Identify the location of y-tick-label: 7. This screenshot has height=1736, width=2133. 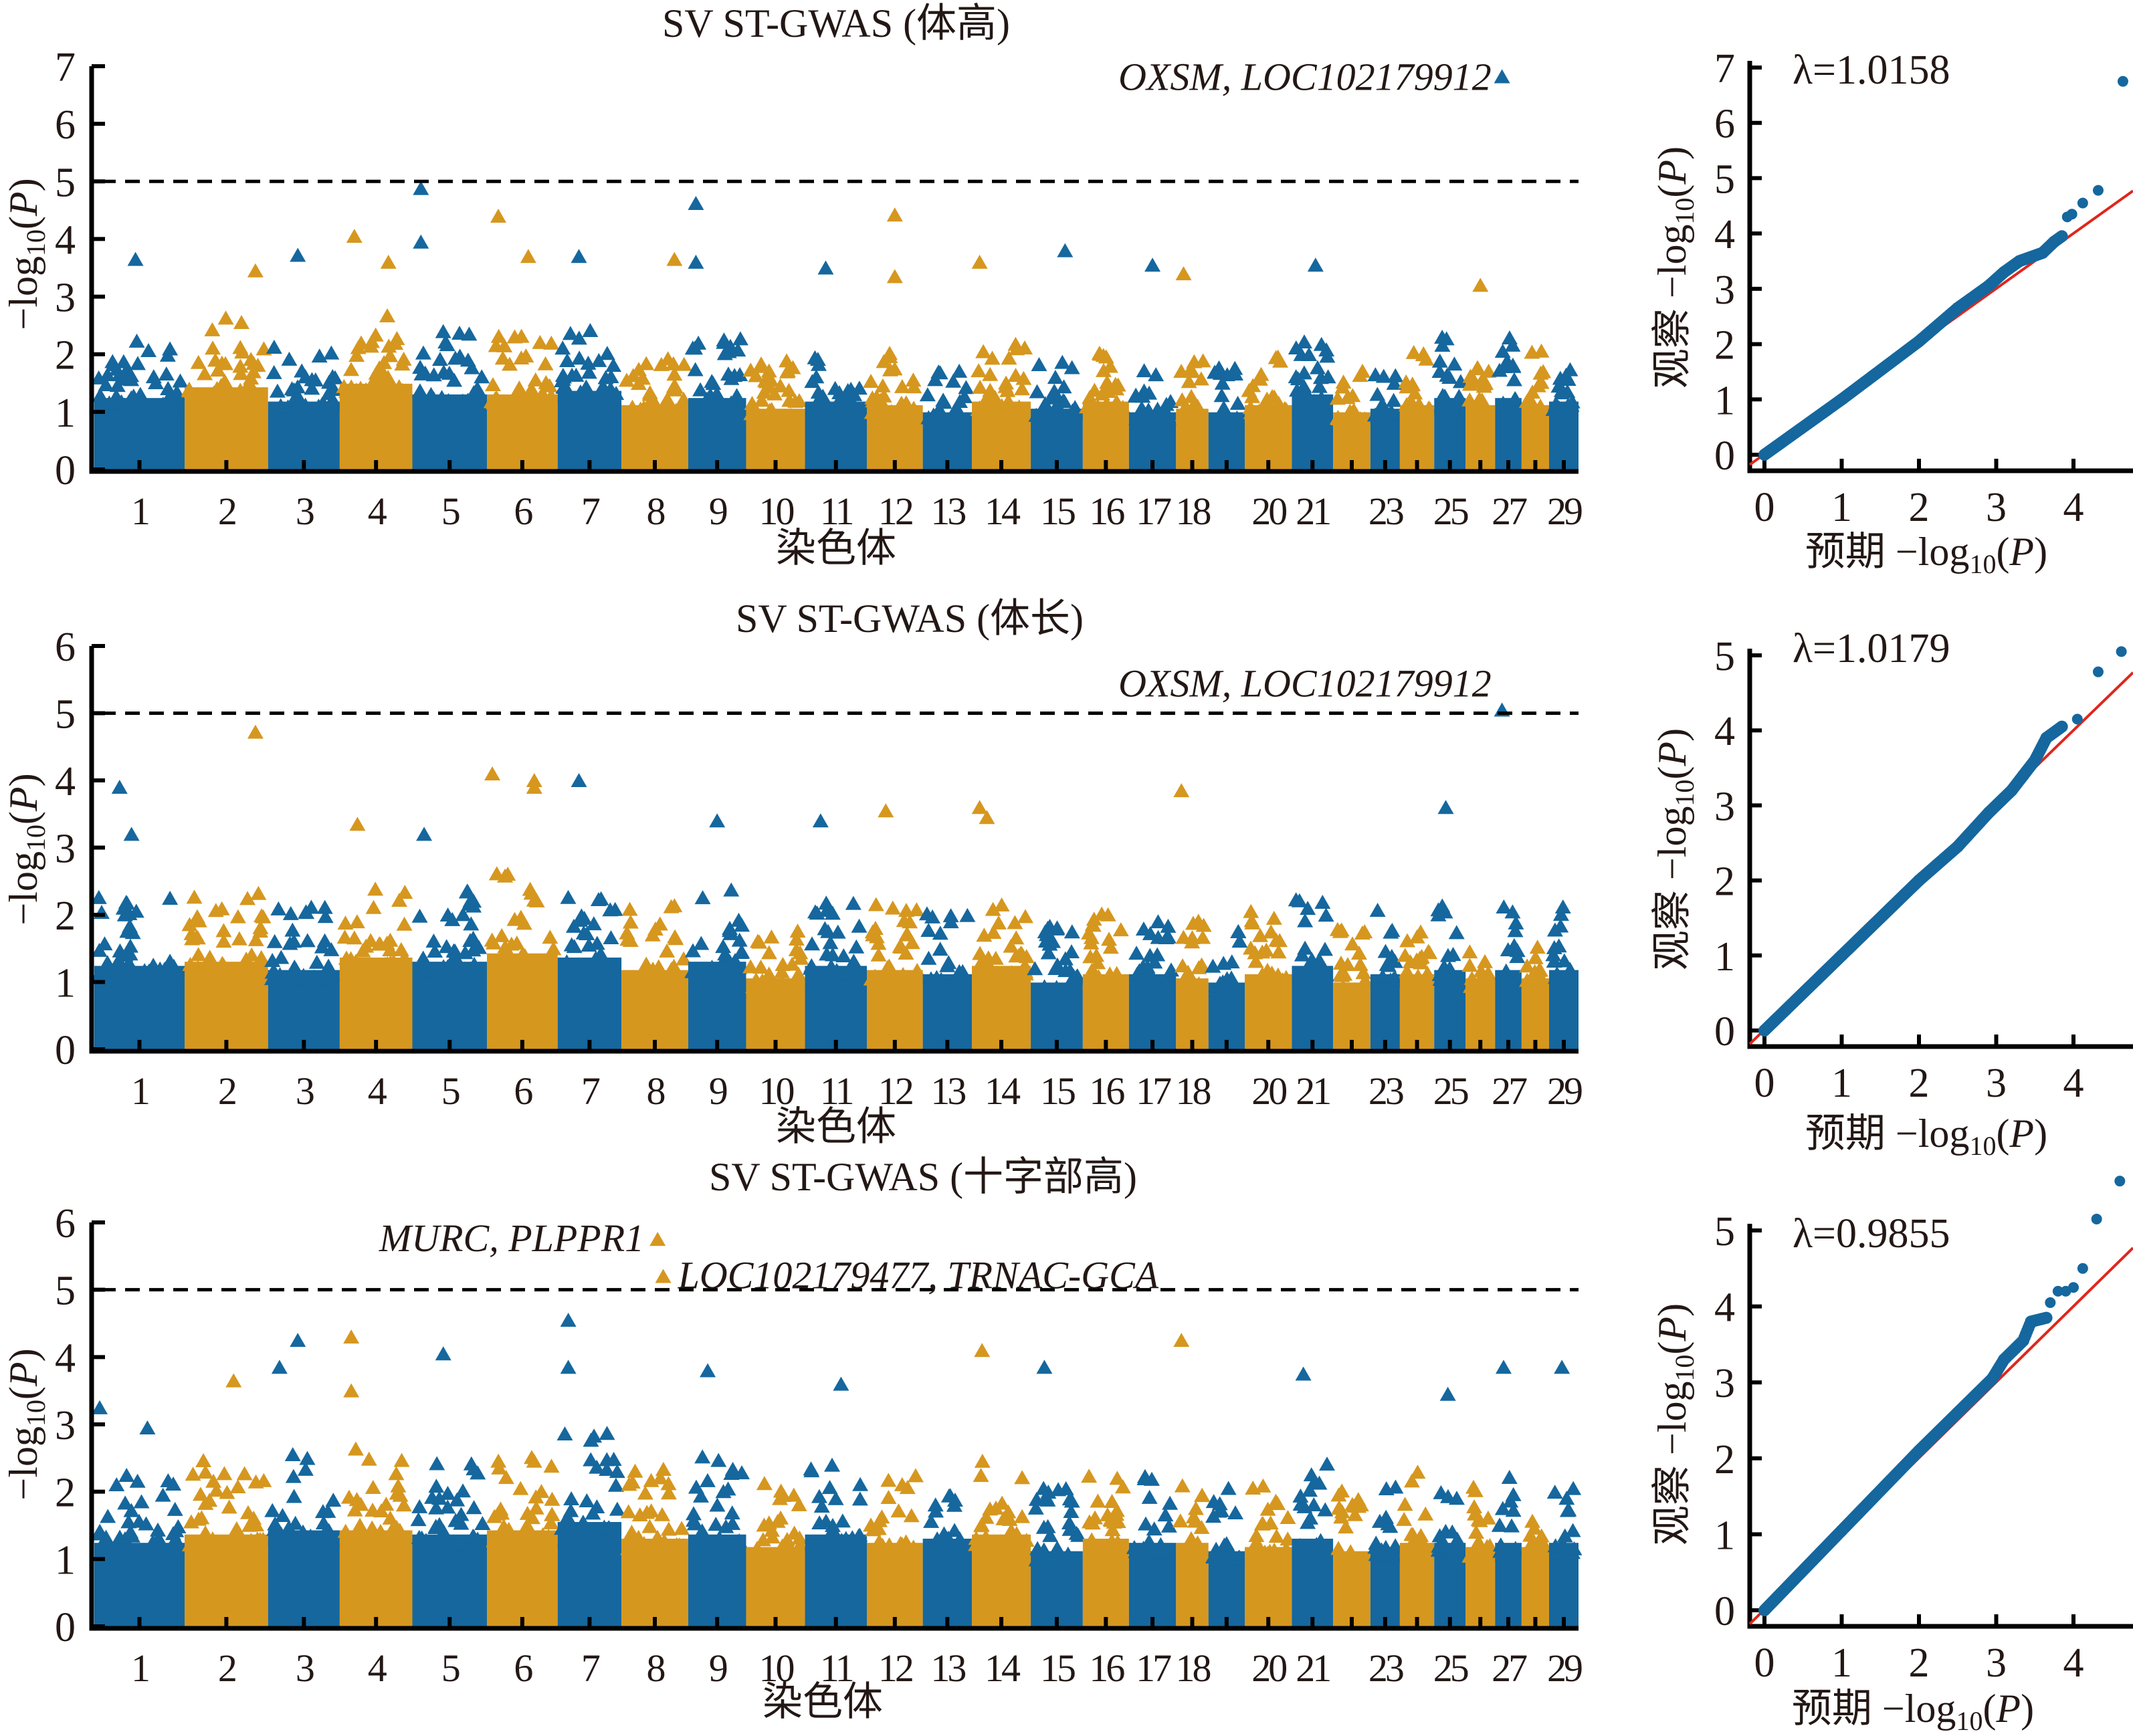
(65, 67).